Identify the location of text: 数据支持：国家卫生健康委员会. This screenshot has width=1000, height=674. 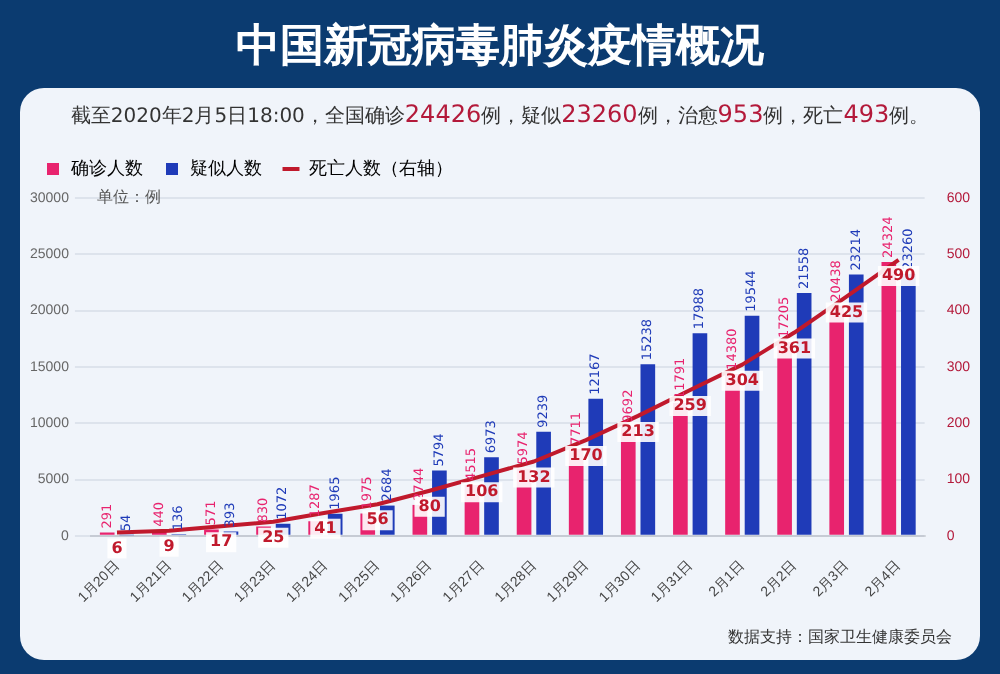
(840, 637).